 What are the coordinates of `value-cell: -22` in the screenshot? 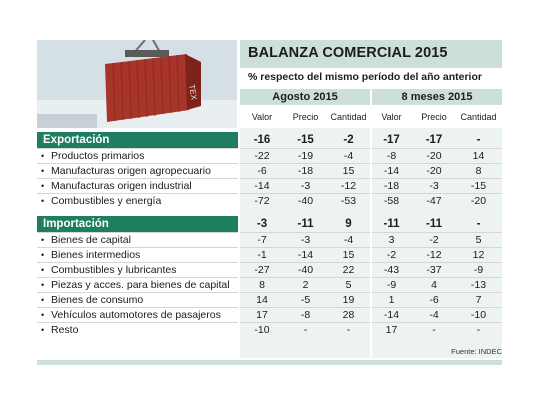 It's located at (262, 156).